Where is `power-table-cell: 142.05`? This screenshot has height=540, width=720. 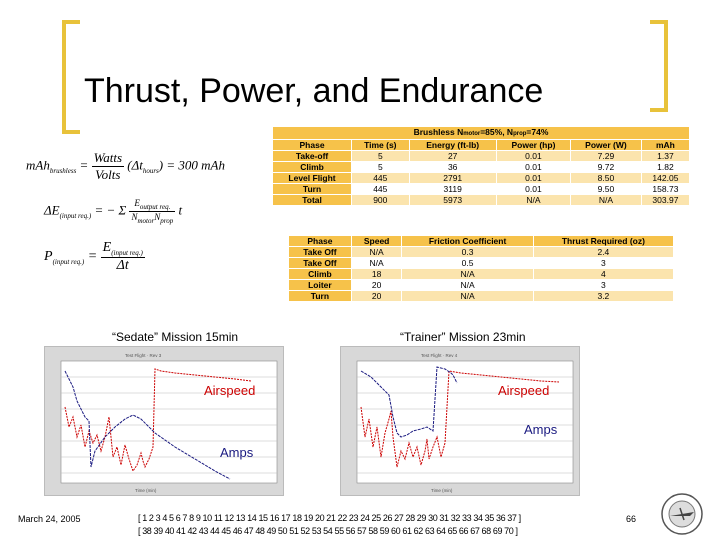
power-table-cell: 142.05 is located at coordinates (665, 178).